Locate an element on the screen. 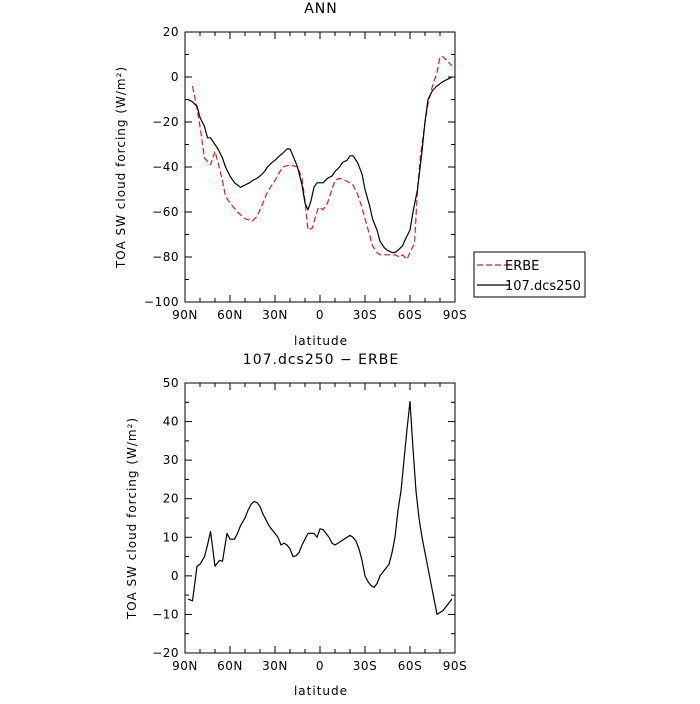 This screenshot has width=700, height=704. legend: ERBE 107.dcs250 is located at coordinates (529, 274).